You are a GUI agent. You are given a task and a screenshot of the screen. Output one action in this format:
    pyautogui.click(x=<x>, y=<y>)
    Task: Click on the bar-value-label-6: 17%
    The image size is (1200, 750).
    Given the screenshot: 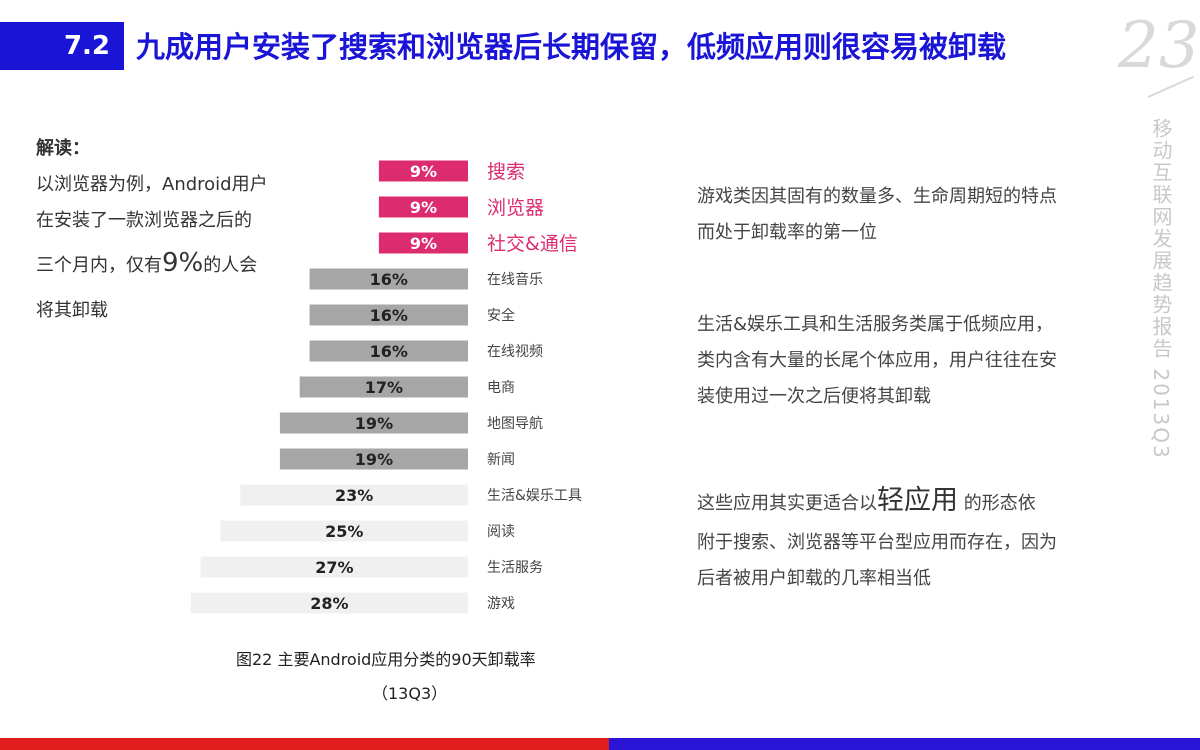 What is the action you would take?
    pyautogui.click(x=384, y=387)
    